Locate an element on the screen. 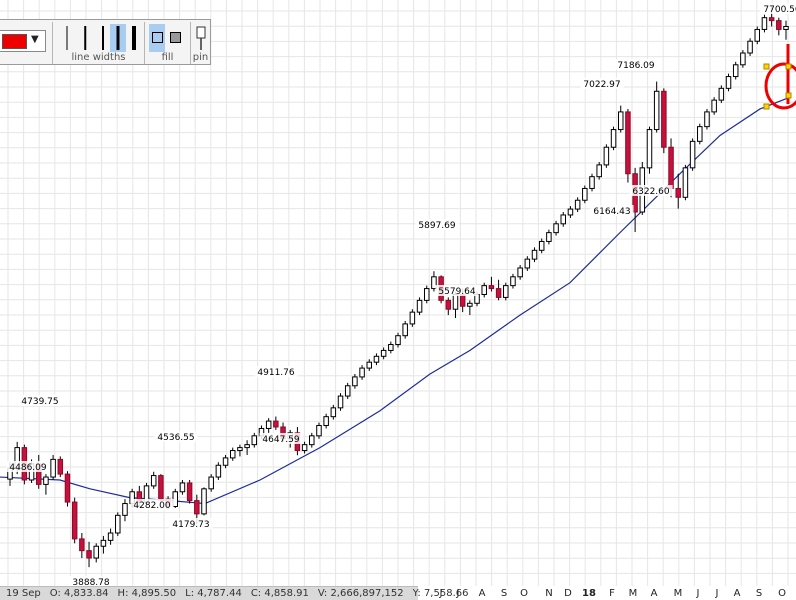  annotation-label: 4739.75 is located at coordinates (39, 402).